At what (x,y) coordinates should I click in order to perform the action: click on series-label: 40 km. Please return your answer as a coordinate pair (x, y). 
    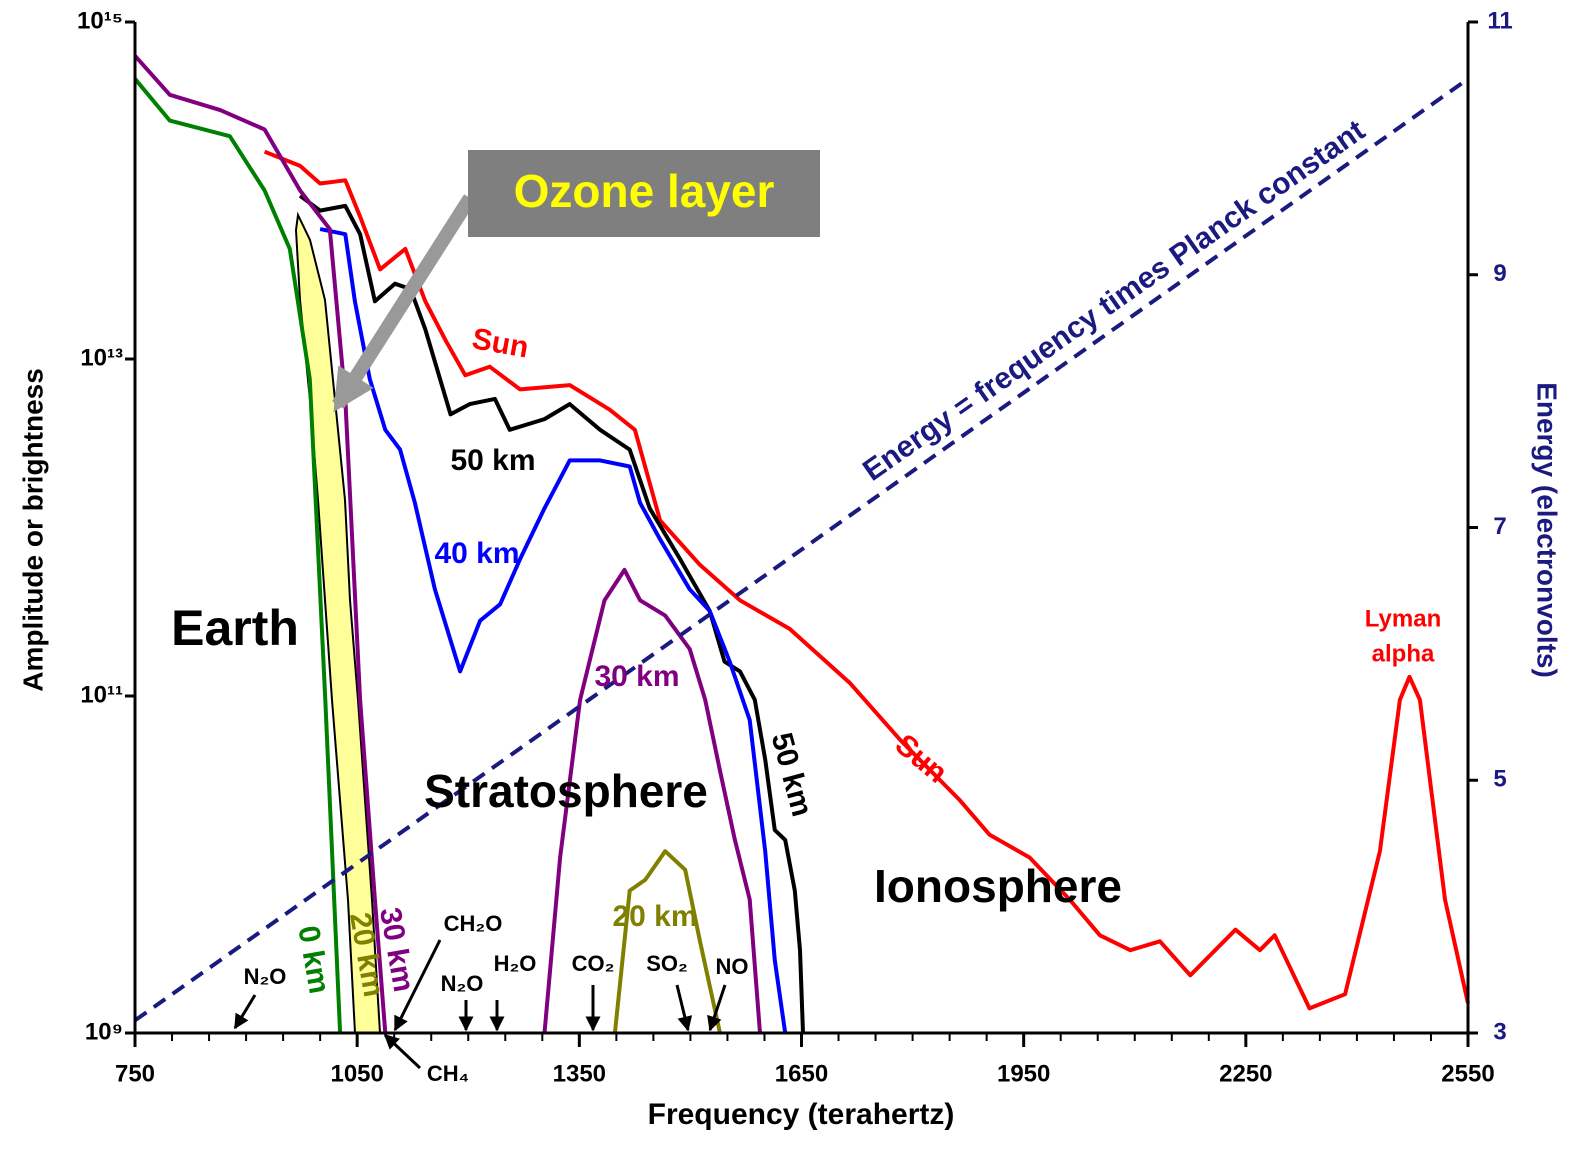
    Looking at the image, I should click on (476, 553).